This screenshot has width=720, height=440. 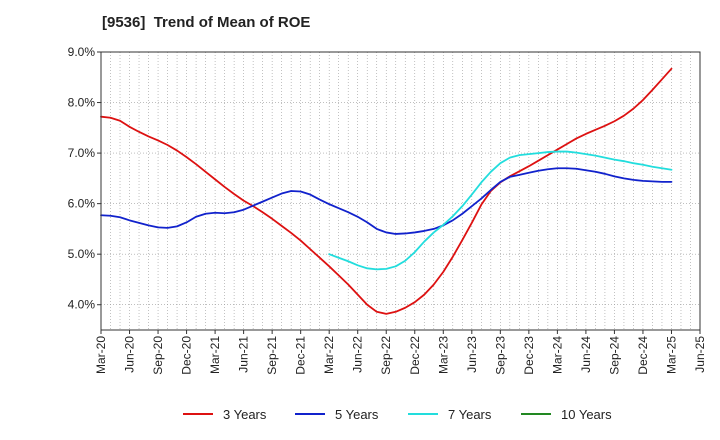 What do you see at coordinates (614, 355) in the screenshot?
I see `x-tick-label: Sep-24` at bounding box center [614, 355].